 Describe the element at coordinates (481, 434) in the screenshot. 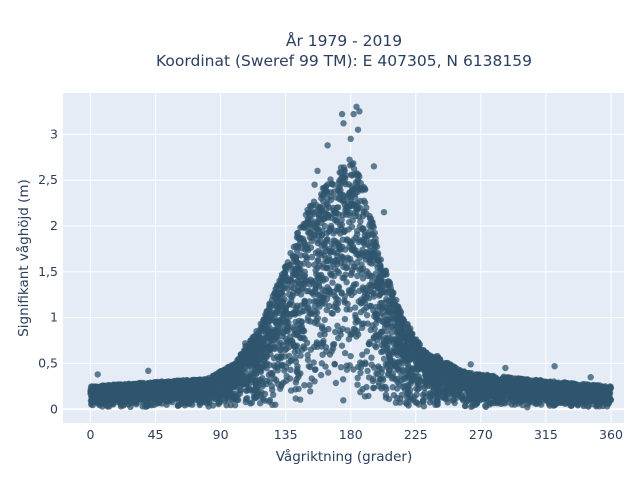

I see `x-tick-label: 270` at that location.